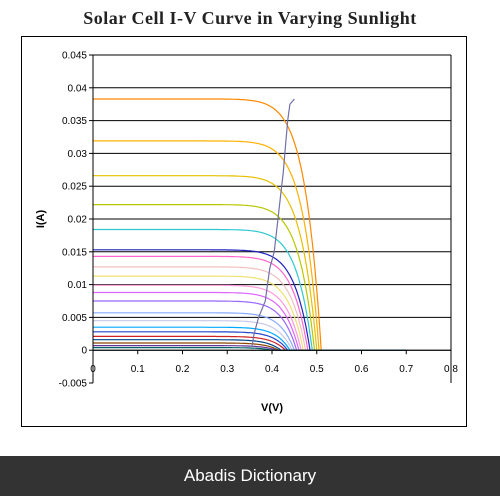  Describe the element at coordinates (78, 154) in the screenshot. I see `y-tick-label: 0.03` at that location.